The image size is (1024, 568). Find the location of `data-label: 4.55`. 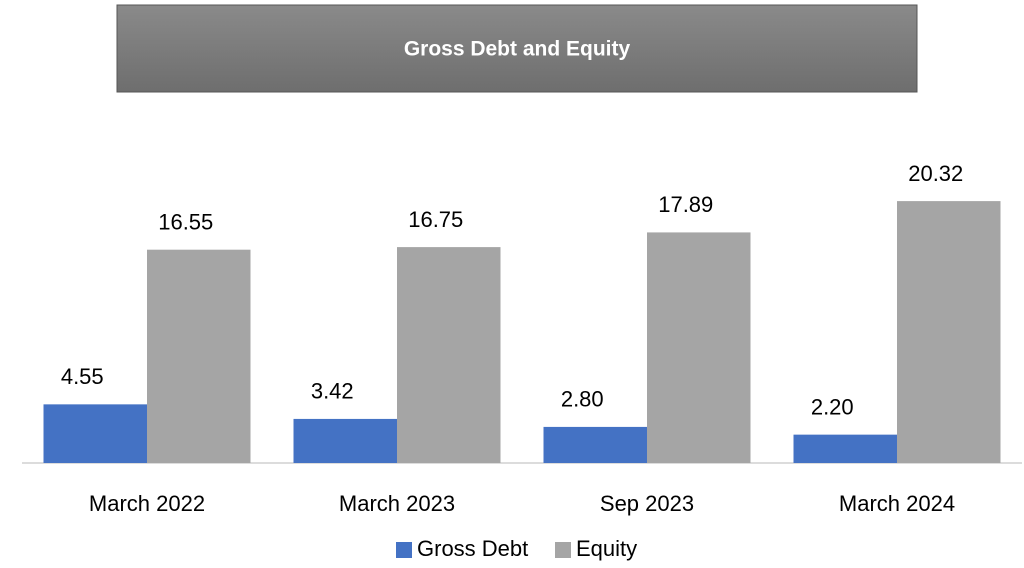

data-label: 4.55 is located at coordinates (82, 376).